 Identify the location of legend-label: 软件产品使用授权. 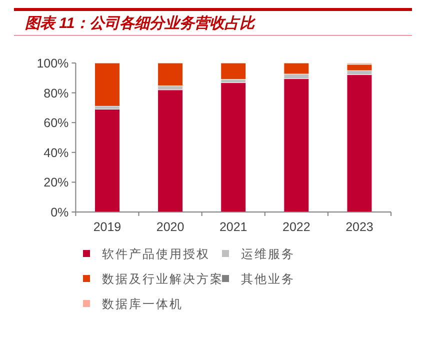
(156, 254).